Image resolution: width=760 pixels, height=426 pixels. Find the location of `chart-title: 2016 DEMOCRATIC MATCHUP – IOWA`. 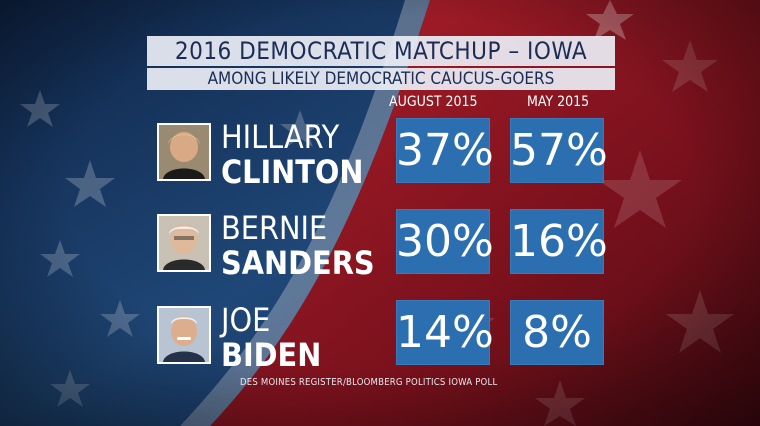

chart-title: 2016 DEMOCRATIC MATCHUP – IOWA is located at coordinates (381, 51).